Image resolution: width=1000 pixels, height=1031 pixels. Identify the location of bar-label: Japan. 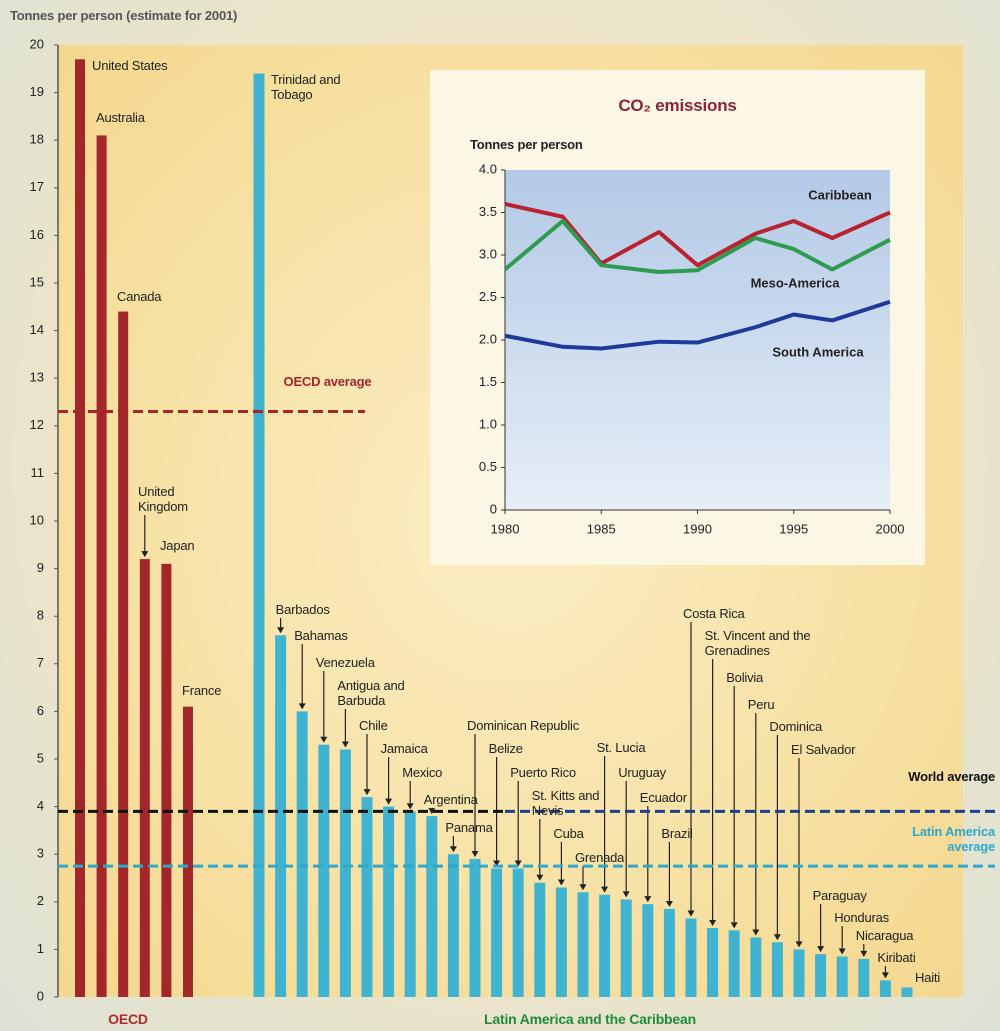
(177, 545).